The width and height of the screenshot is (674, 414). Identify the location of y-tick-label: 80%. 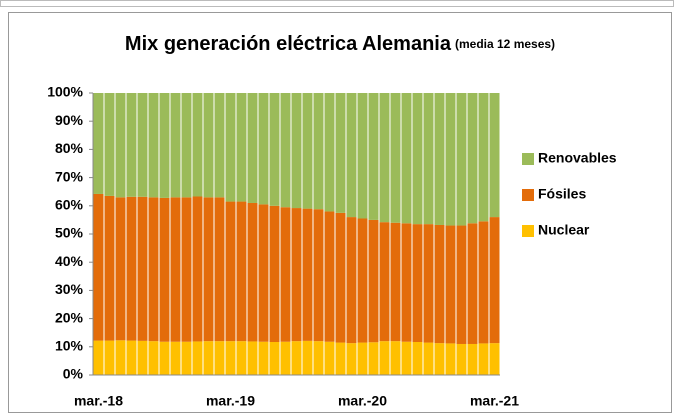
(69, 148).